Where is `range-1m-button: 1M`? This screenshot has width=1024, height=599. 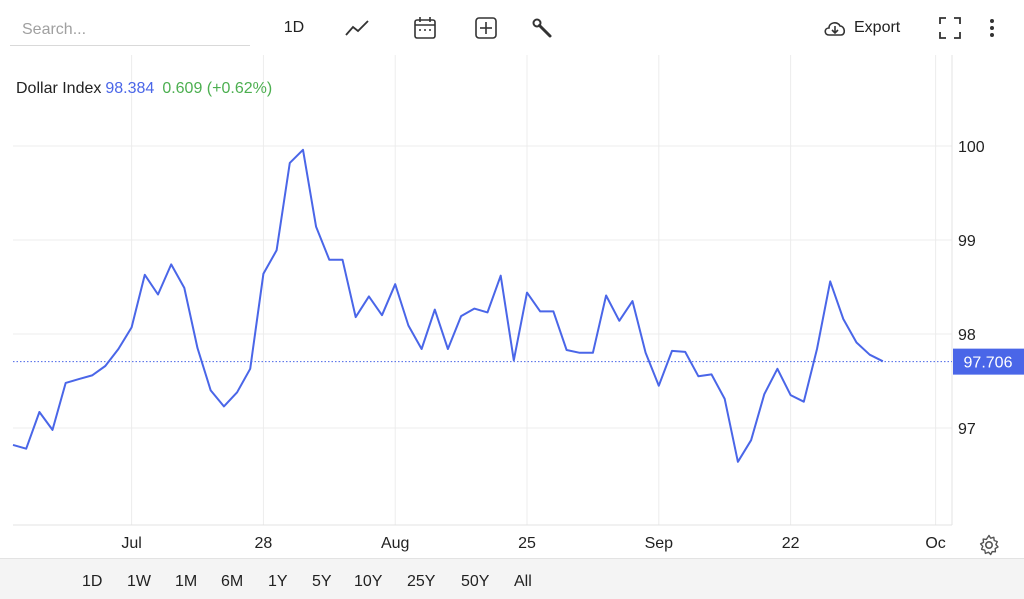 range-1m-button: 1M is located at coordinates (186, 582).